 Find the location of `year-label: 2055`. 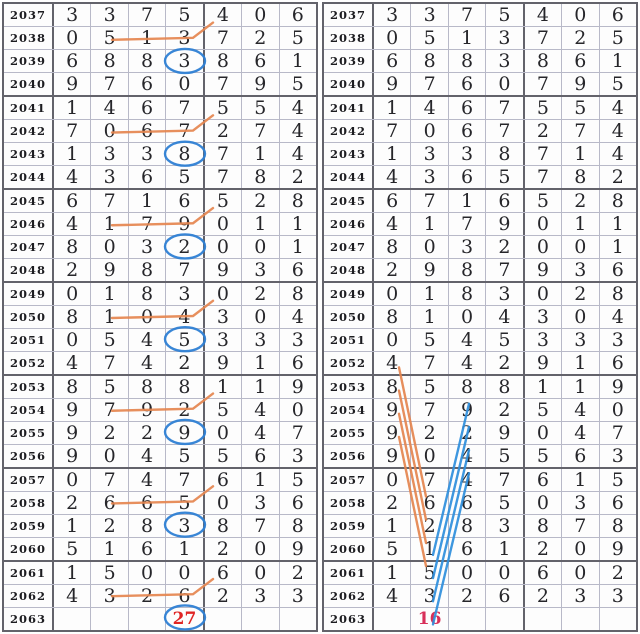

year-label: 2055 is located at coordinates (349, 433).